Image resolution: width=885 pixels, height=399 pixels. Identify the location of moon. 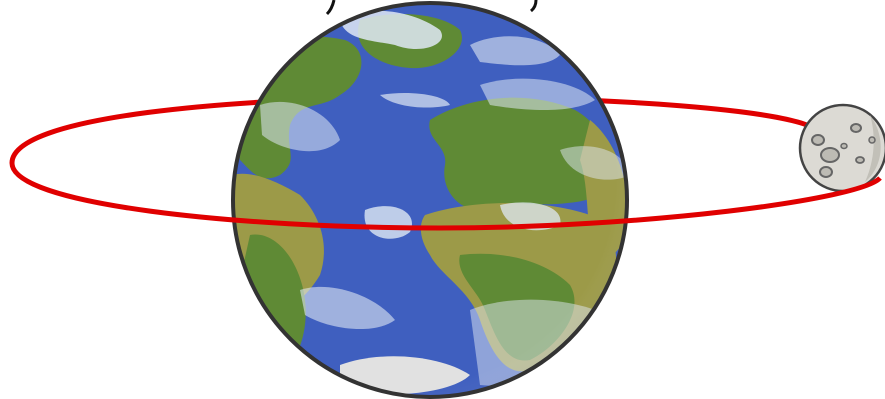
(841, 148).